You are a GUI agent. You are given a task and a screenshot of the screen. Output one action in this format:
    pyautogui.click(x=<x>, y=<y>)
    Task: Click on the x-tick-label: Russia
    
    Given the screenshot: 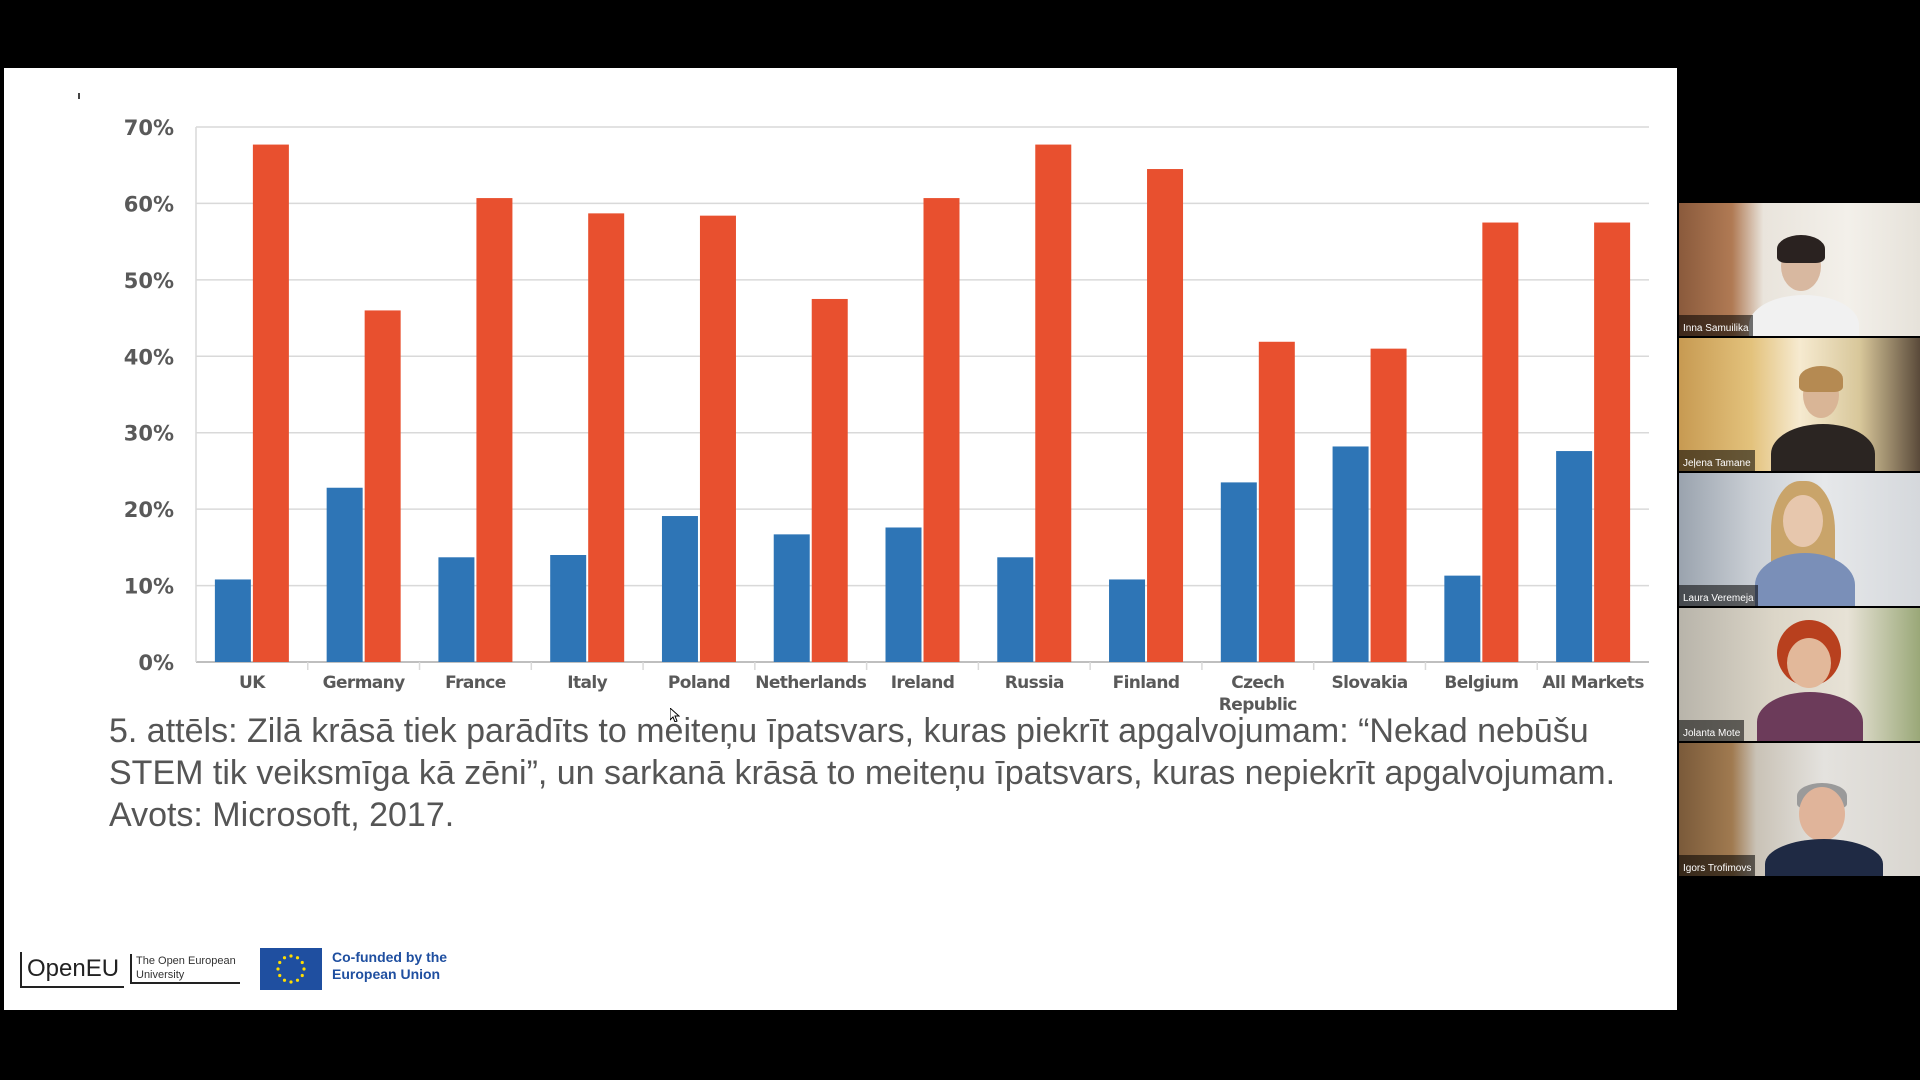 What is the action you would take?
    pyautogui.click(x=1034, y=683)
    